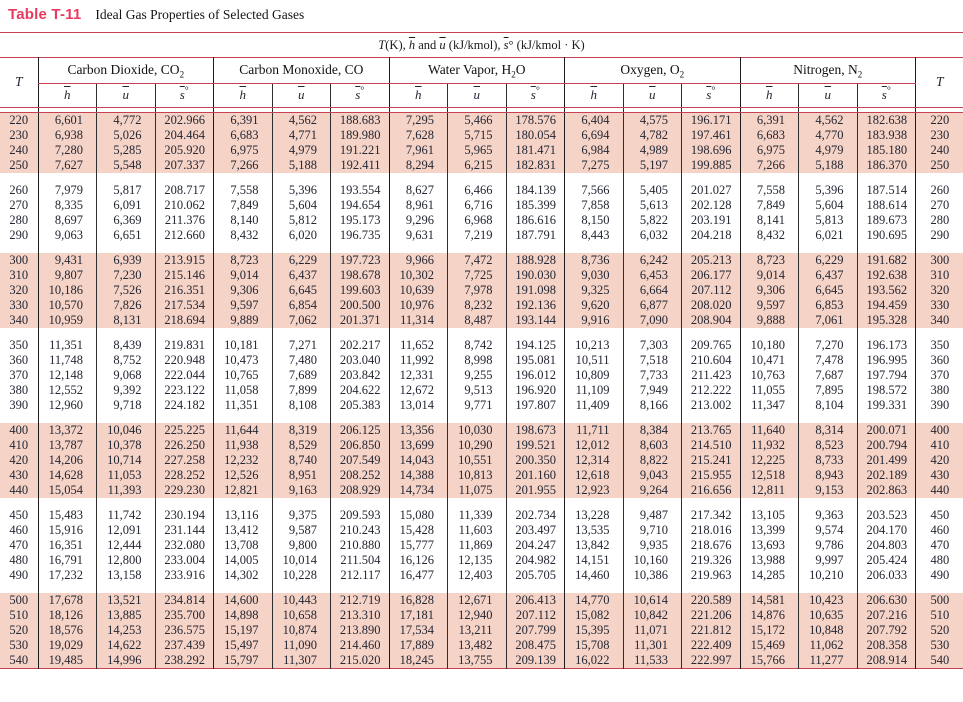  What do you see at coordinates (442, 45) in the screenshot?
I see `units-u-bar: u` at bounding box center [442, 45].